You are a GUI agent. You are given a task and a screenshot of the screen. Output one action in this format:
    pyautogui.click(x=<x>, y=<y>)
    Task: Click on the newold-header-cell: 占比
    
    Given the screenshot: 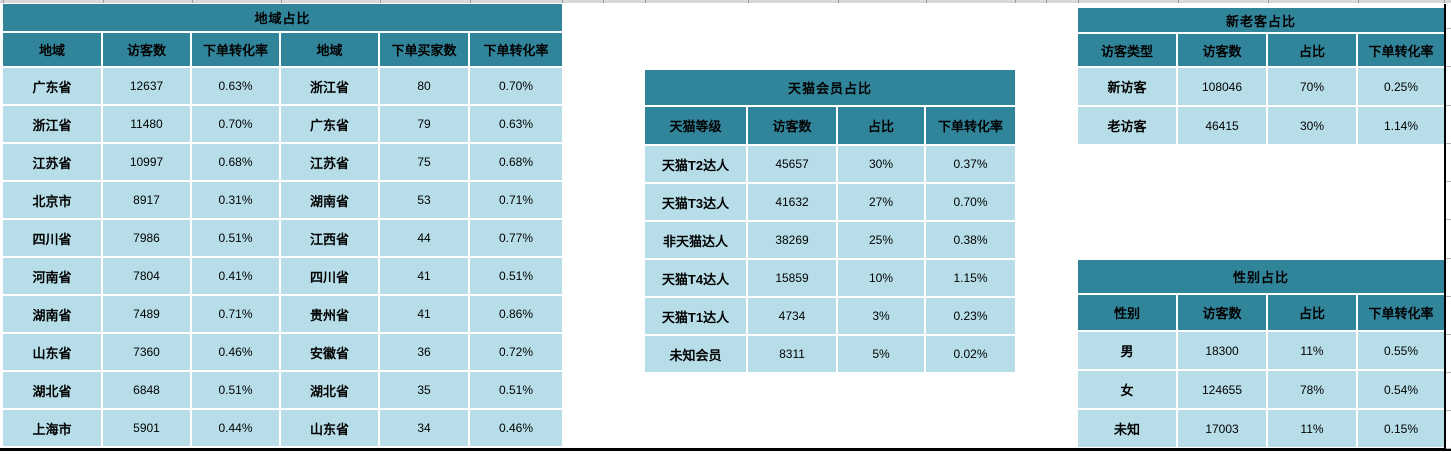 What is the action you would take?
    pyautogui.click(x=1312, y=50)
    